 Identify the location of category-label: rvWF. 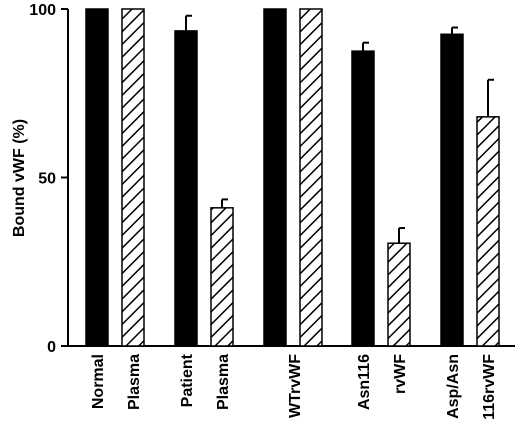
(400, 374).